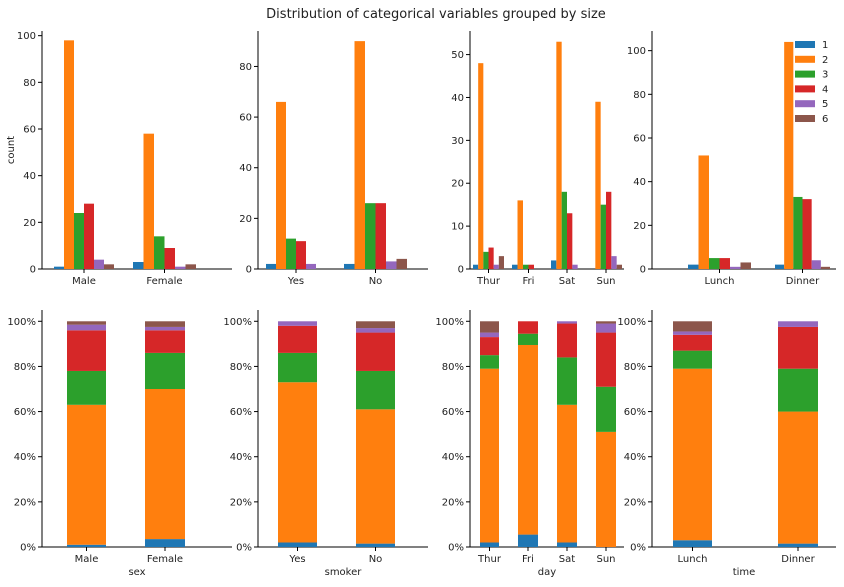 Image resolution: width=844 pixels, height=587 pixels. What do you see at coordinates (726, 444) in the screenshot?
I see `panel-time-pct: 0% 20% 40% 60% 80% 100% Lunch Dinner time` at bounding box center [726, 444].